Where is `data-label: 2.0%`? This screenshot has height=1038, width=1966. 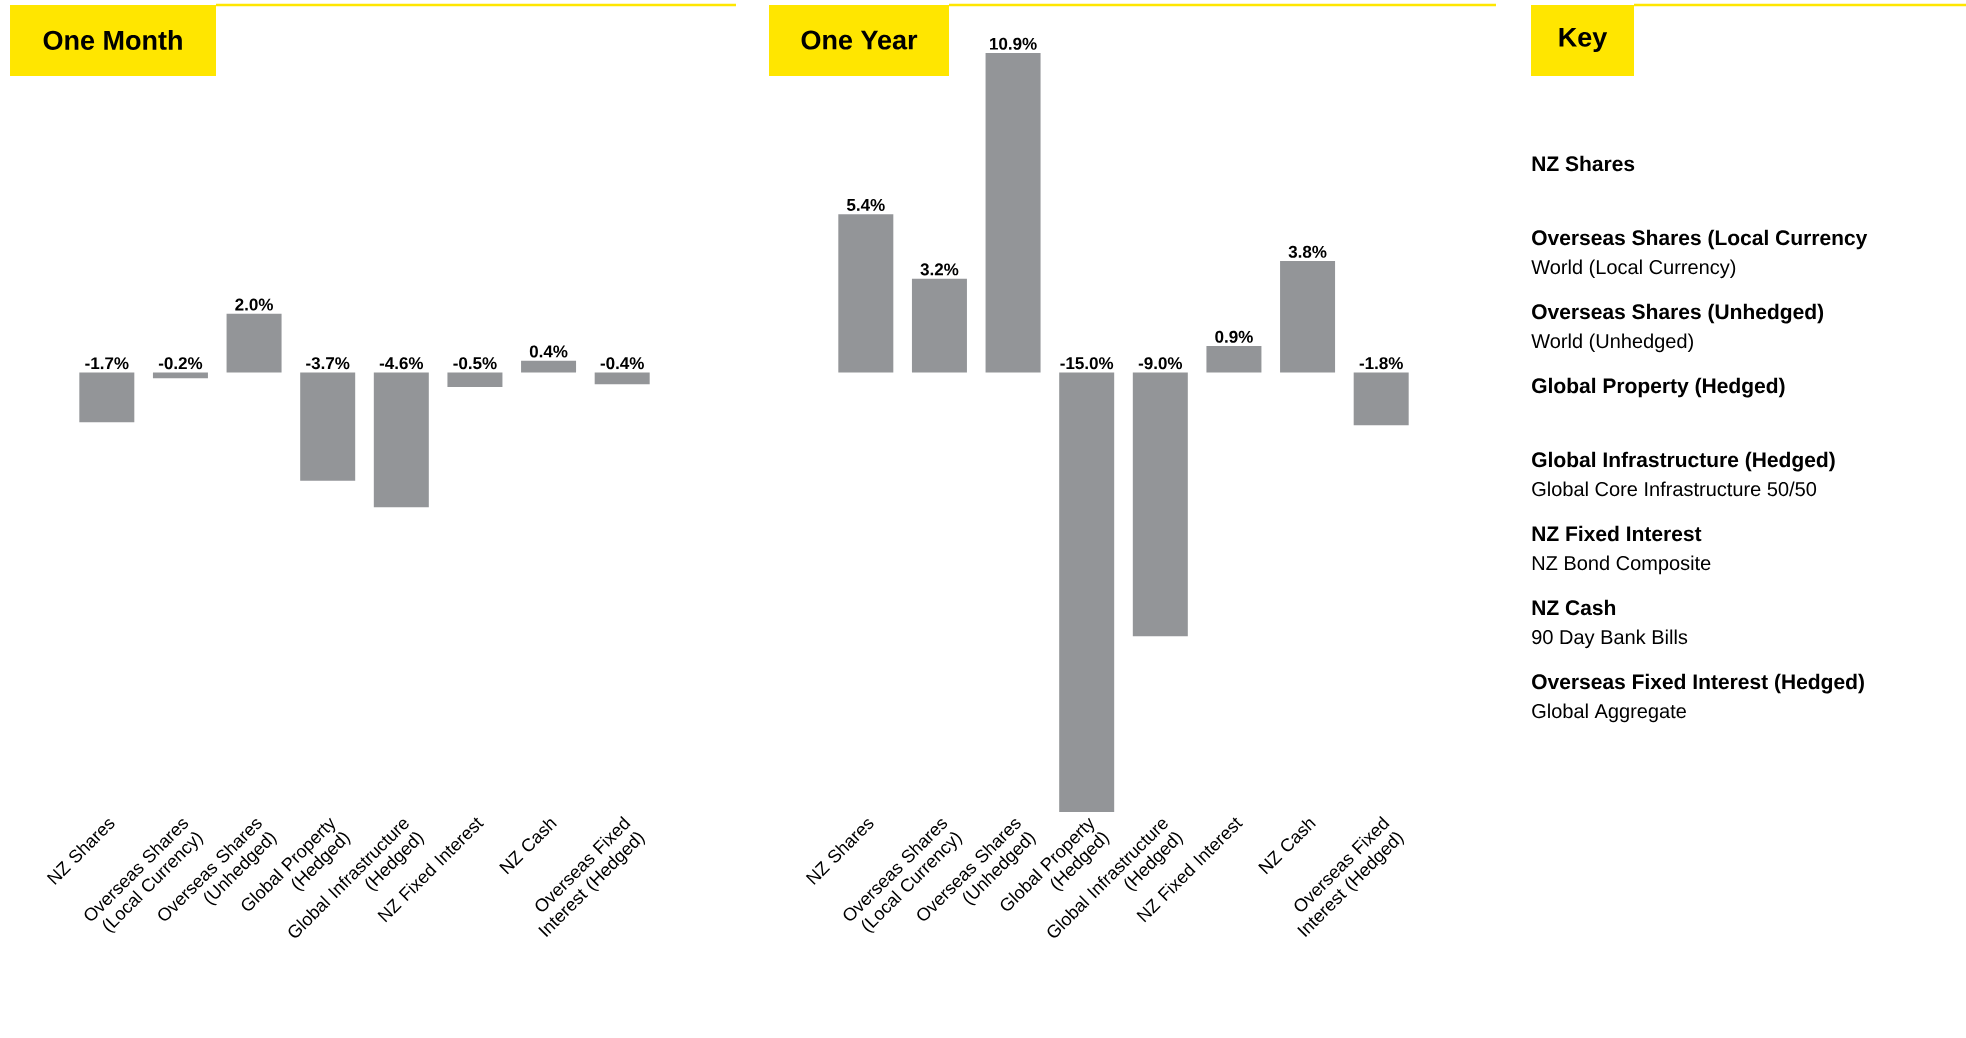
data-label: 2.0% is located at coordinates (254, 304).